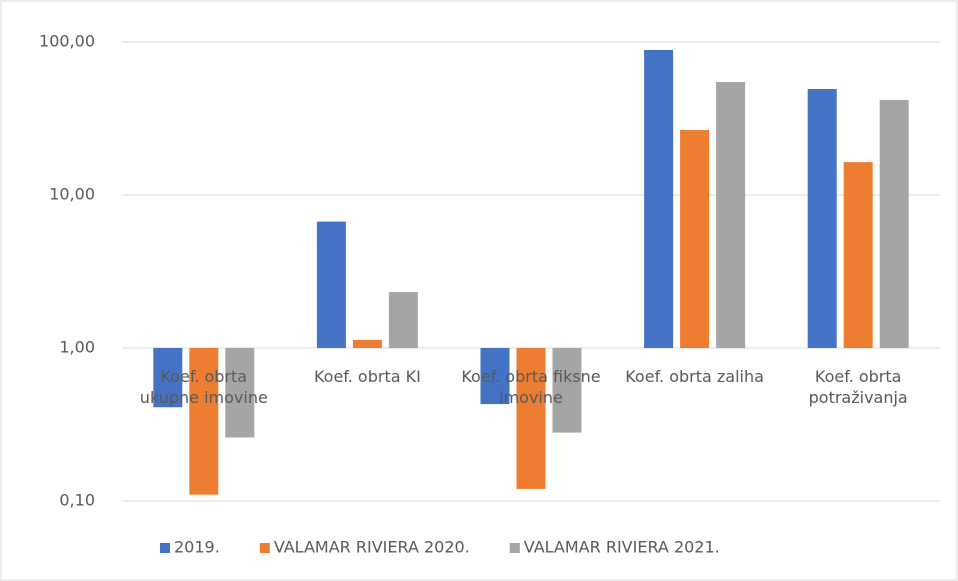 This screenshot has width=958, height=581. Describe the element at coordinates (67, 41) in the screenshot. I see `y-tick-label: 100,00` at that location.